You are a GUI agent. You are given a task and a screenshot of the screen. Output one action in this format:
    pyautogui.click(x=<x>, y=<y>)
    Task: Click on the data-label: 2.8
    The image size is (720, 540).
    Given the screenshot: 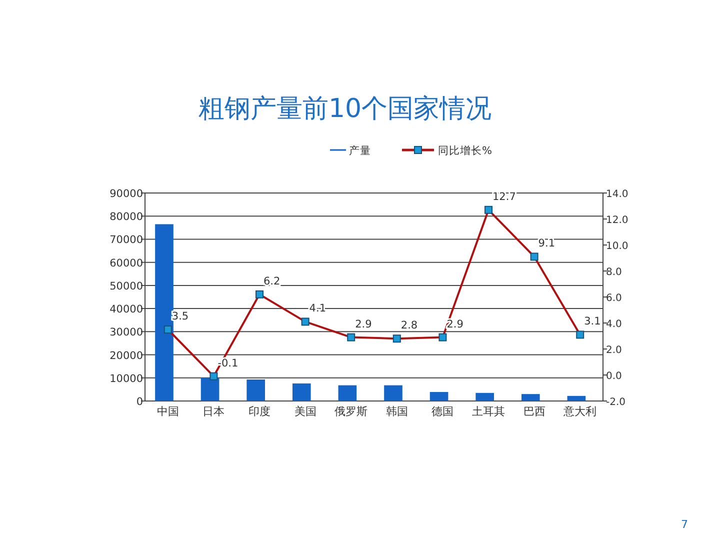 What is the action you would take?
    pyautogui.click(x=409, y=326)
    